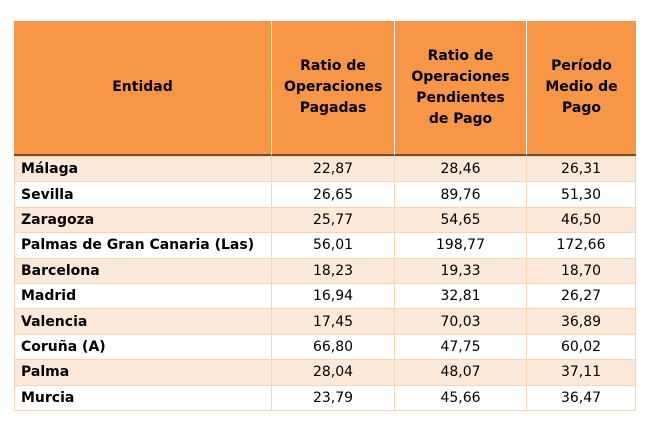 This screenshot has width=650, height=431. I want to click on table-row: Barcelona 18,23 19,33 18,70, so click(325, 270).